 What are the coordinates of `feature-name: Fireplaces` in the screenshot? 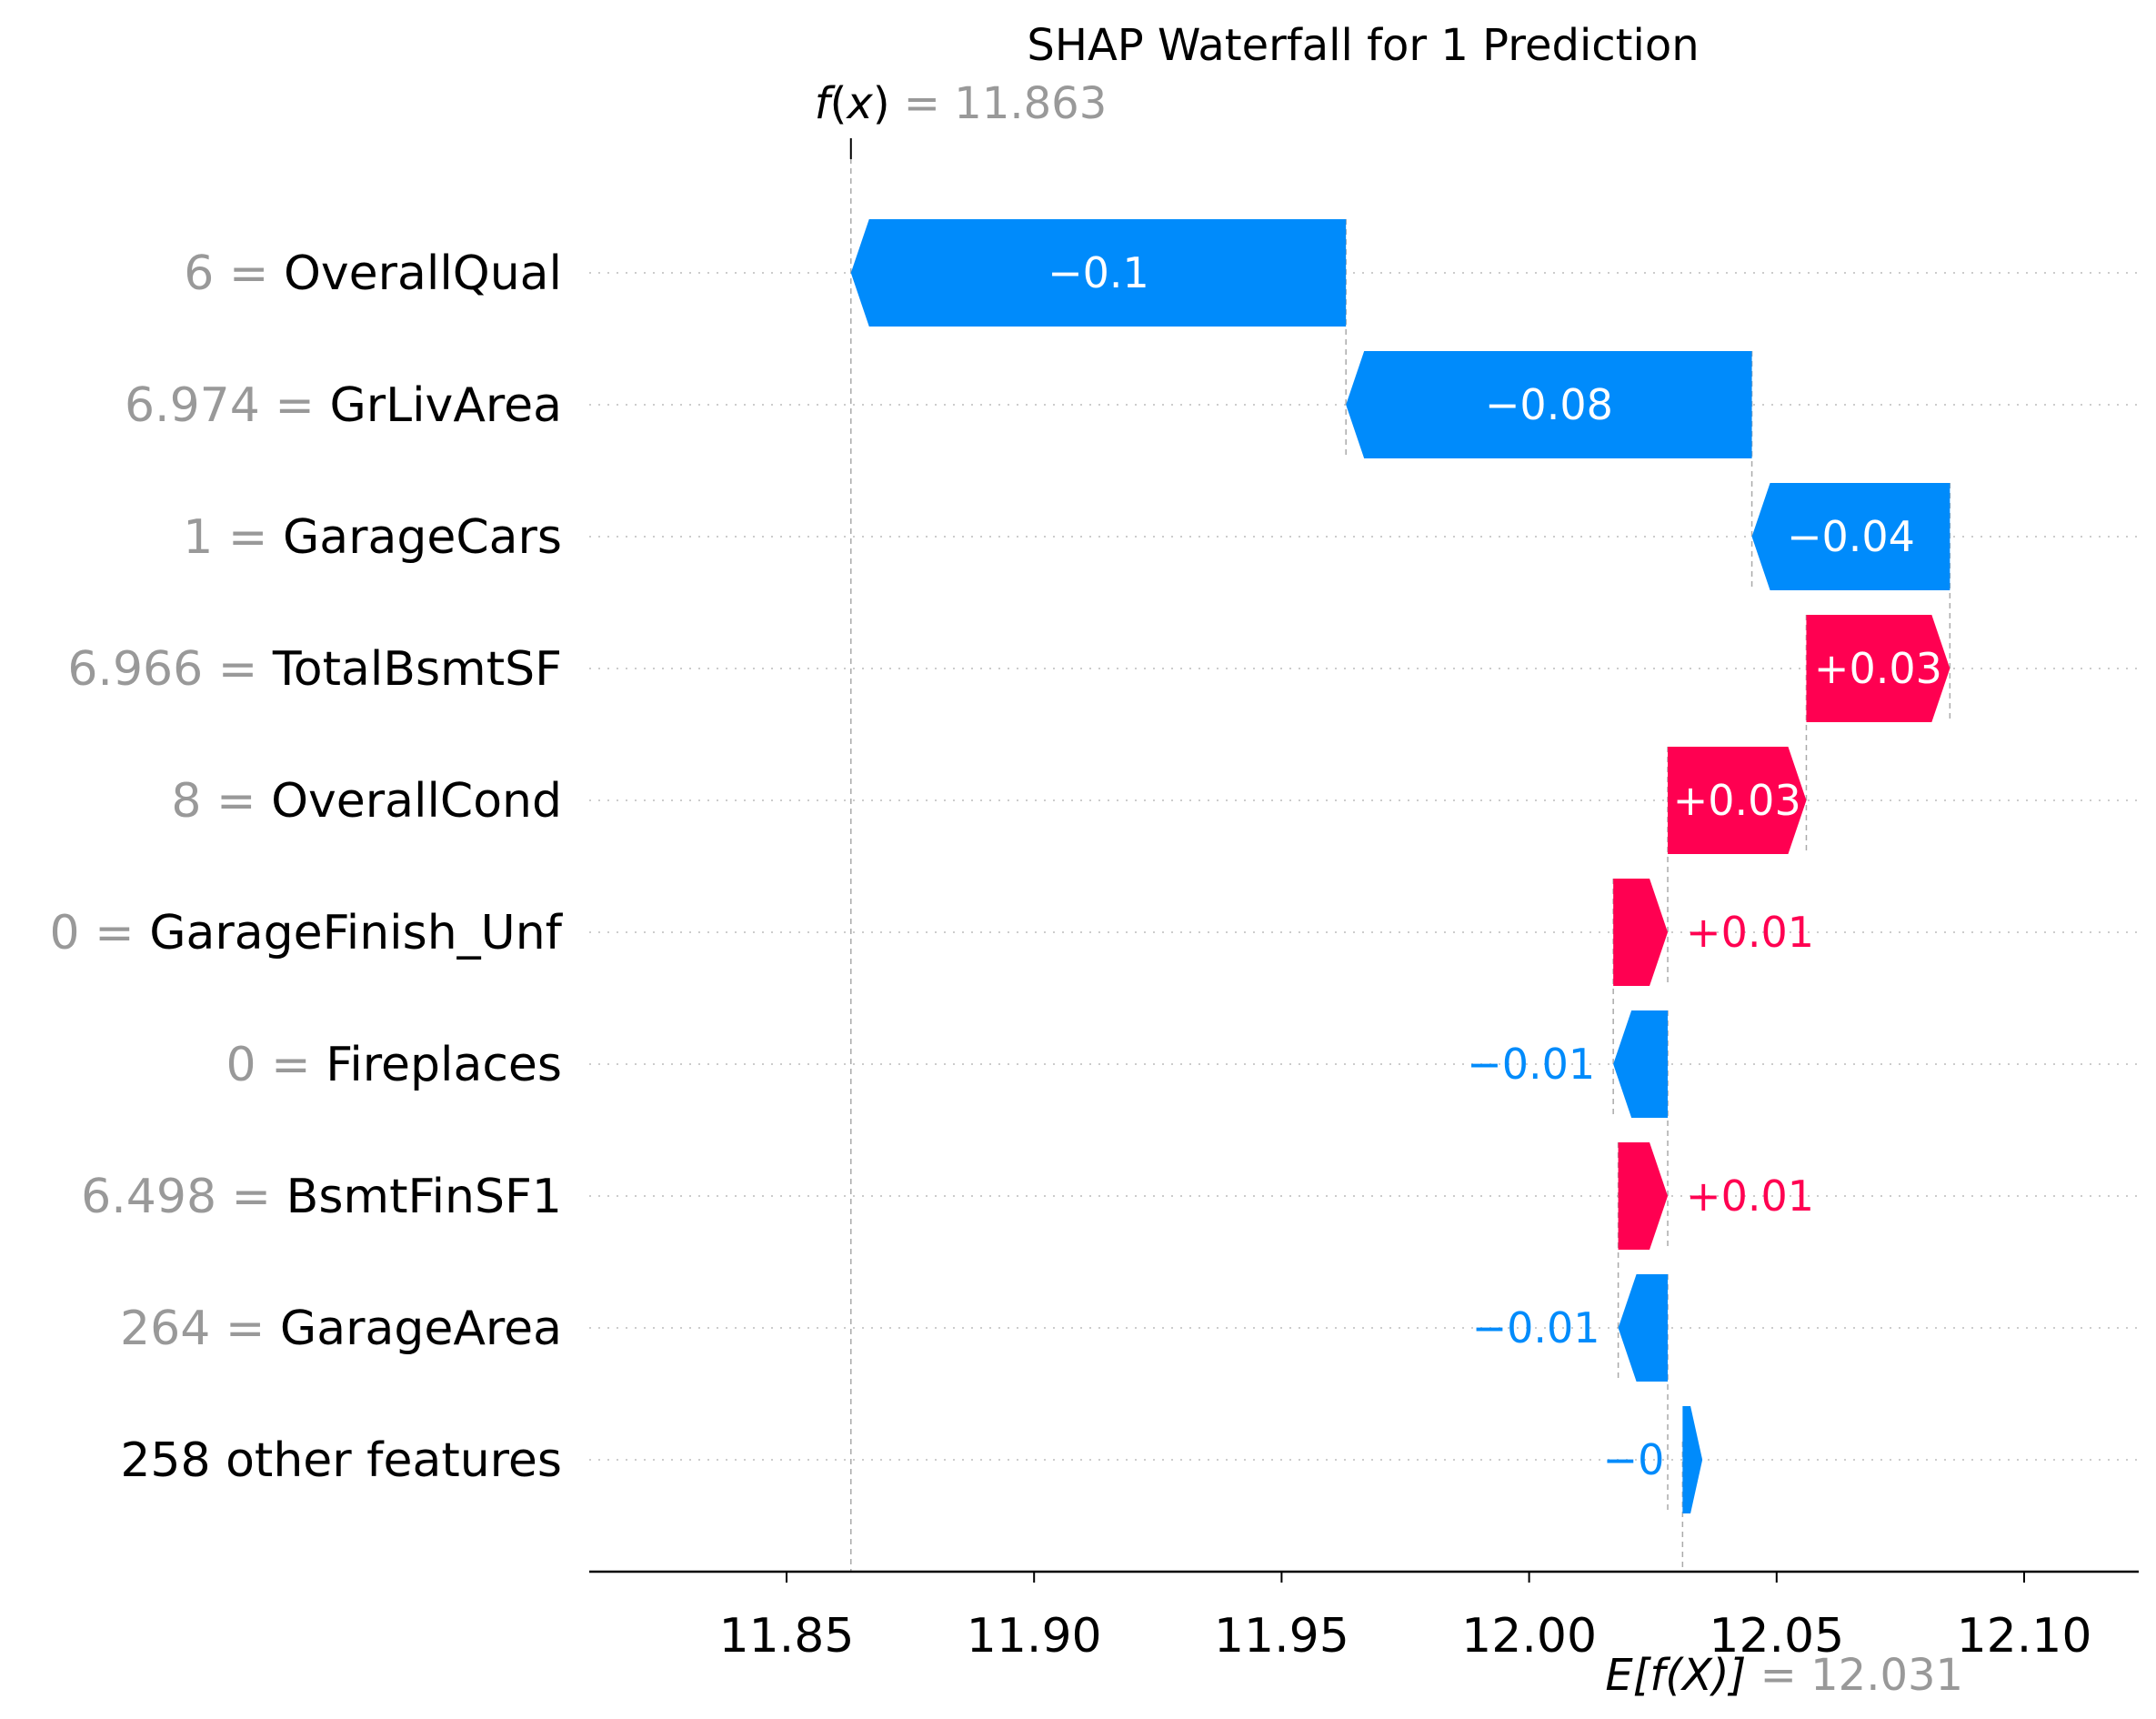 It's located at (444, 1065).